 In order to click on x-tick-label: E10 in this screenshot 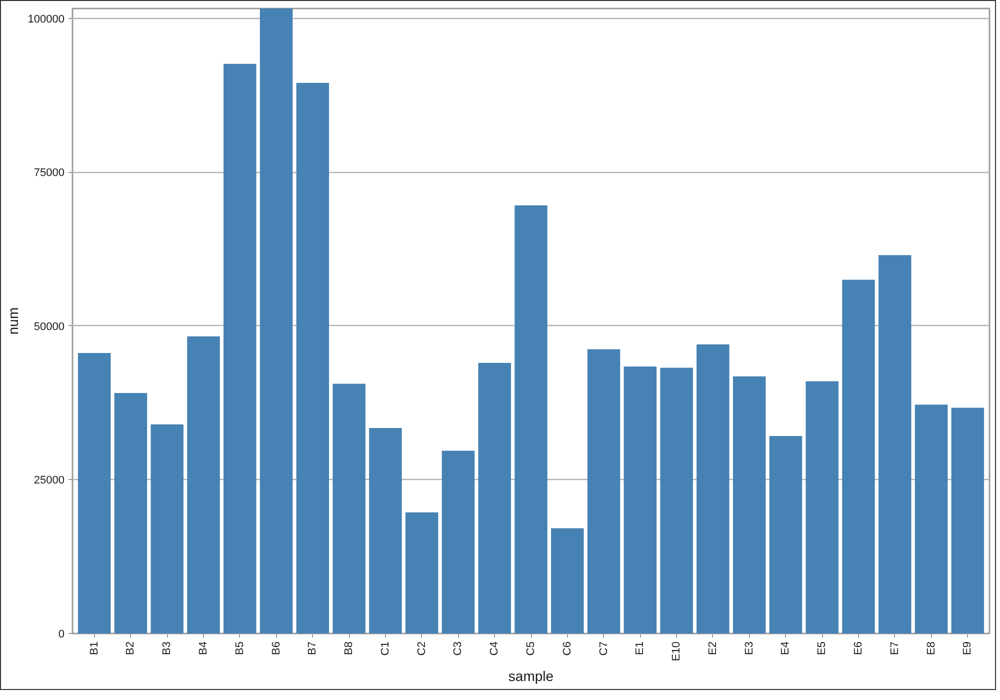, I will do `click(676, 651)`.